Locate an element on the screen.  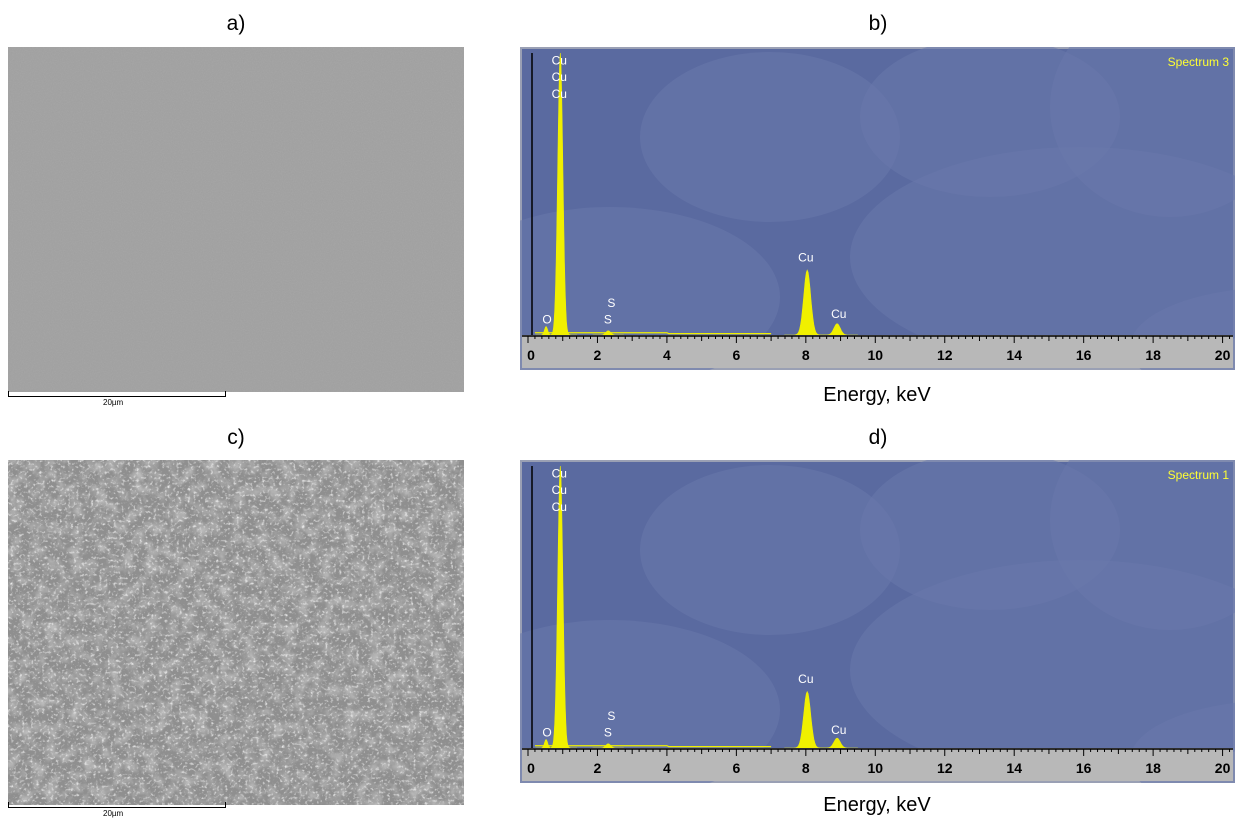
scale-bar-a-label: 20µm is located at coordinates (113, 402).